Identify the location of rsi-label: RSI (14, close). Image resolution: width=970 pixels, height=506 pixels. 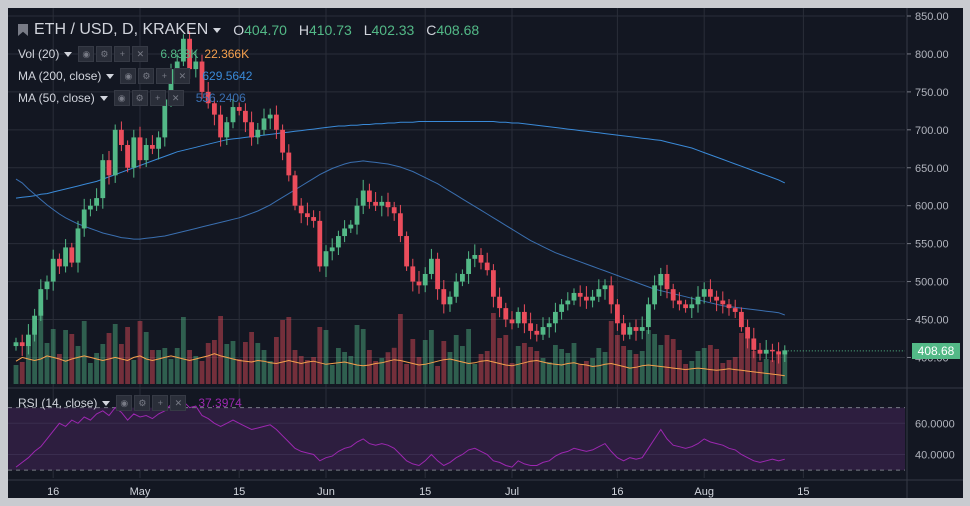
(58, 403).